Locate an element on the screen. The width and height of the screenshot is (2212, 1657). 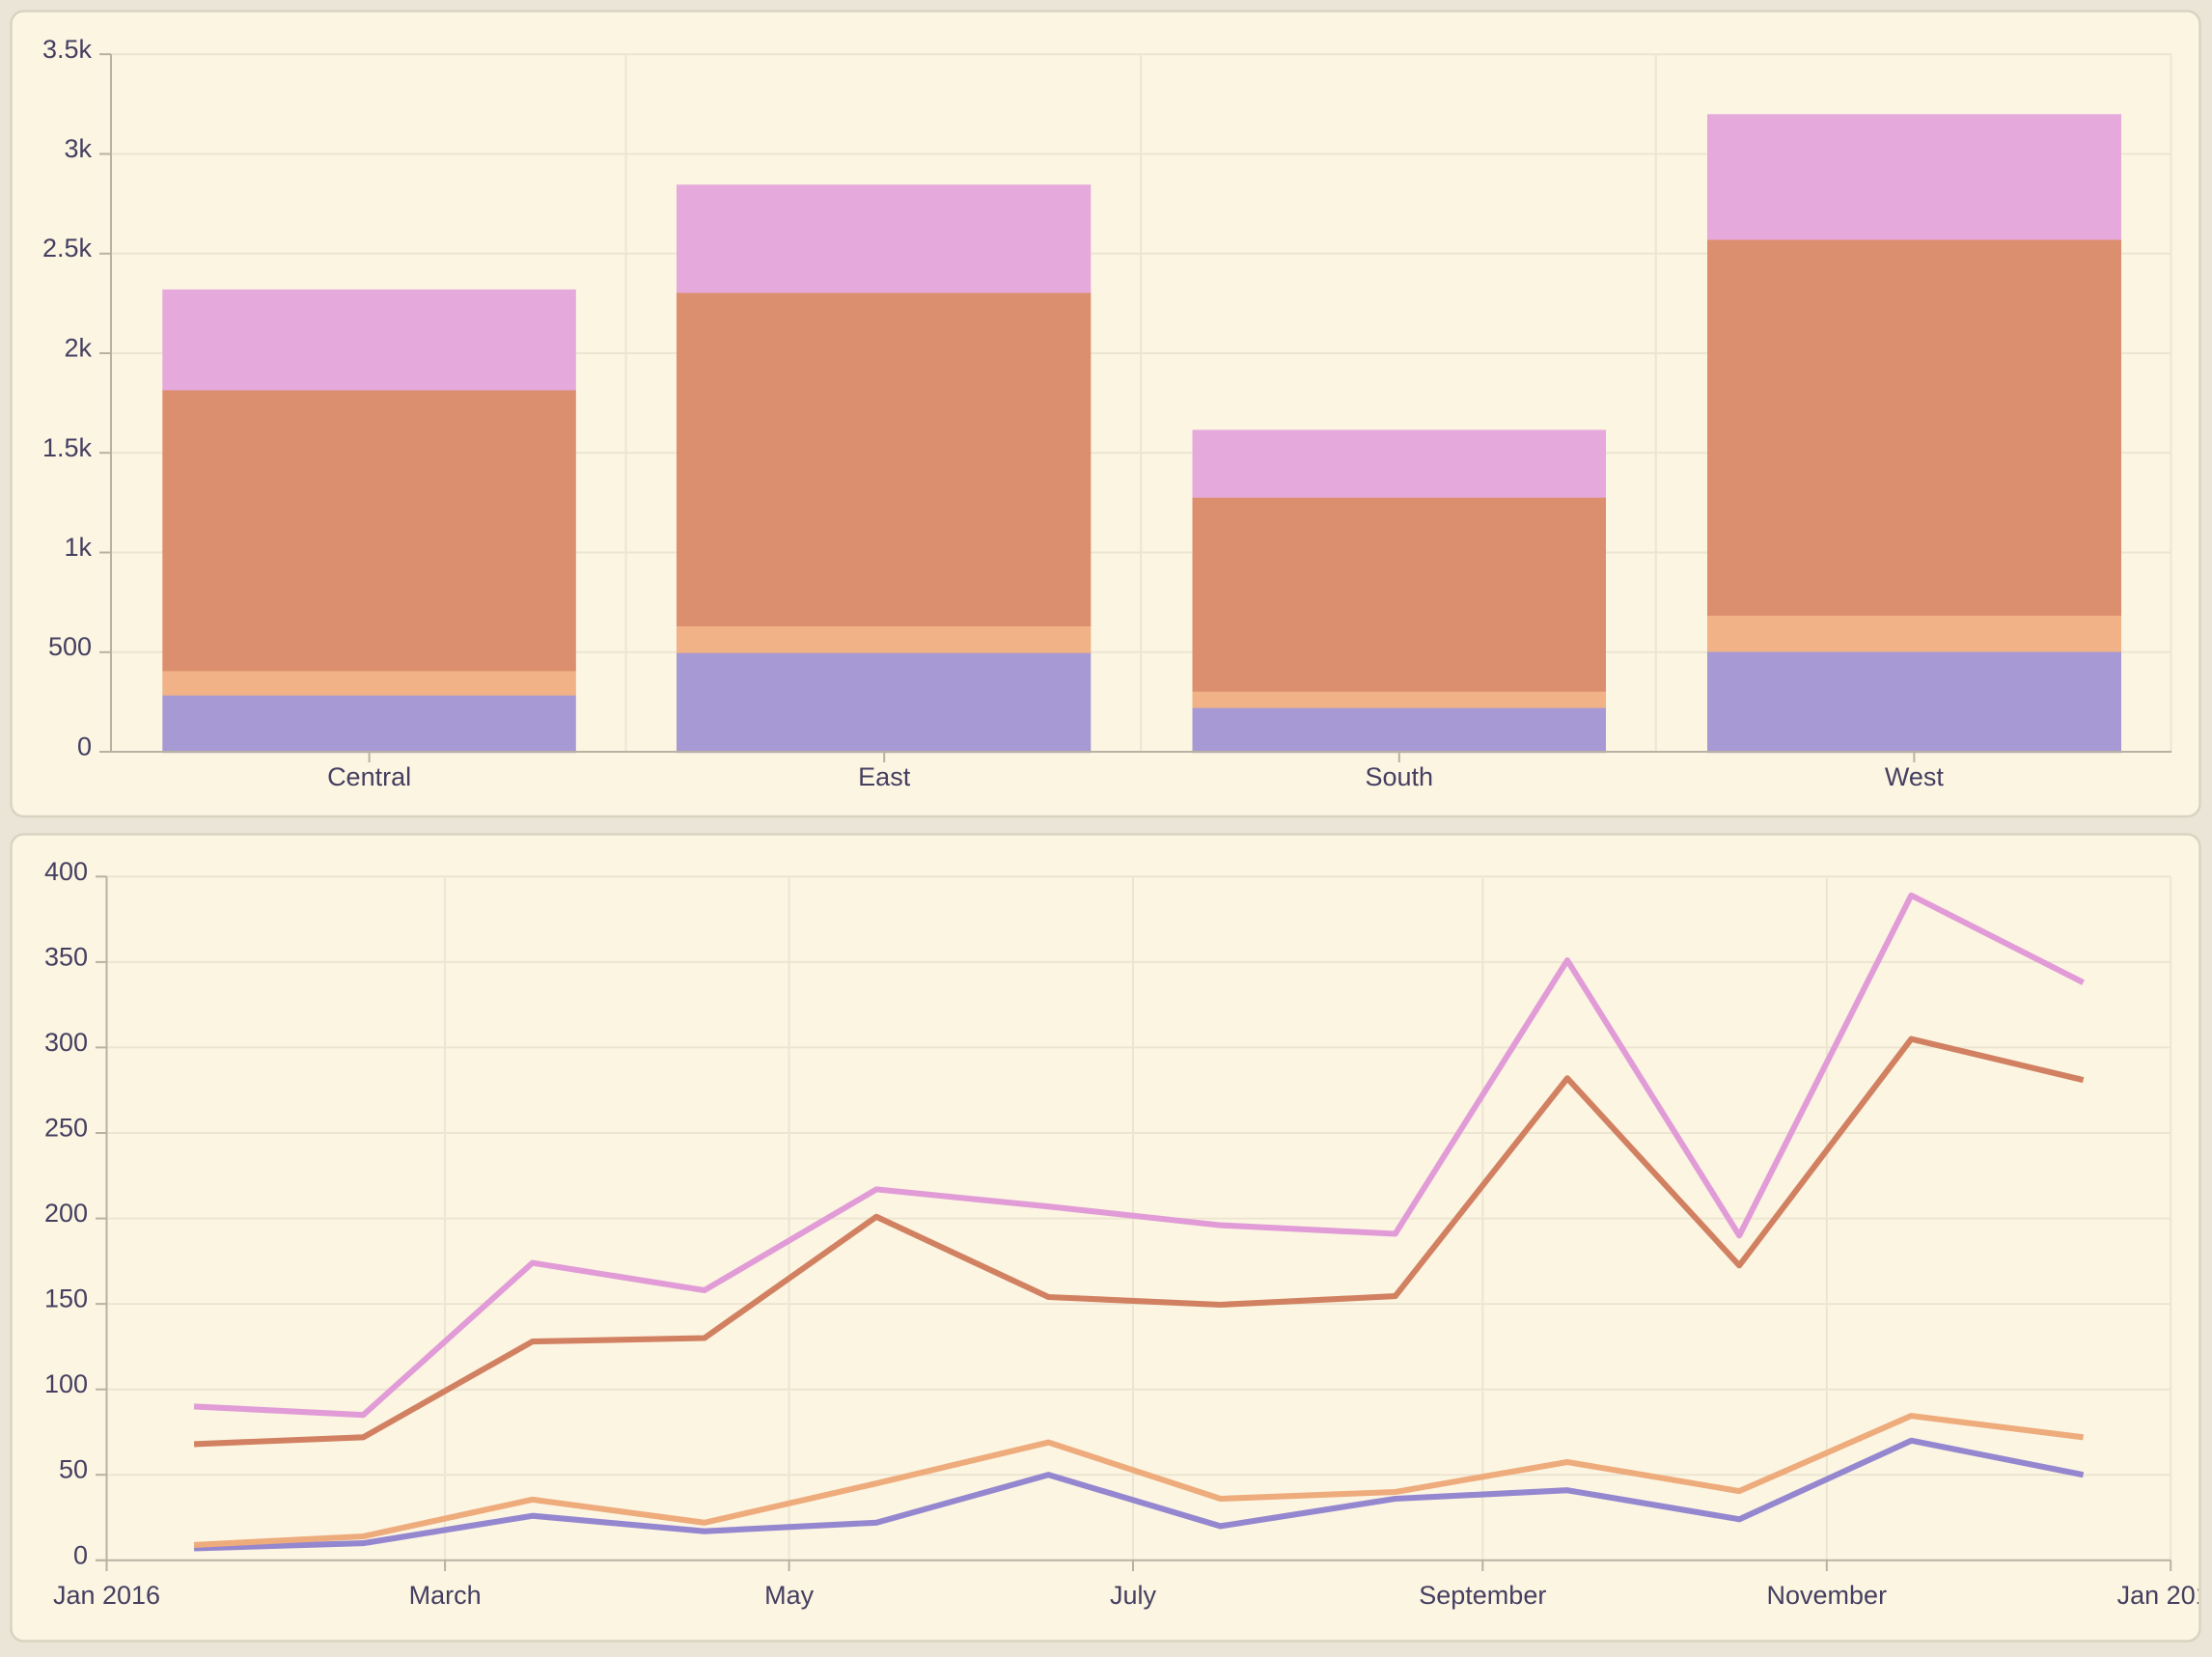
svg-text: 2.5k is located at coordinates (67, 248).